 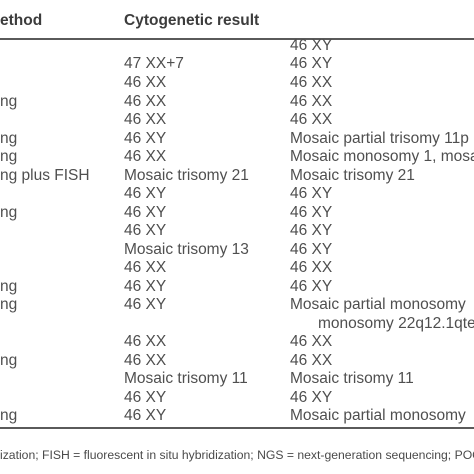 What do you see at coordinates (237, 428) in the screenshot?
I see `footer-rule` at bounding box center [237, 428].